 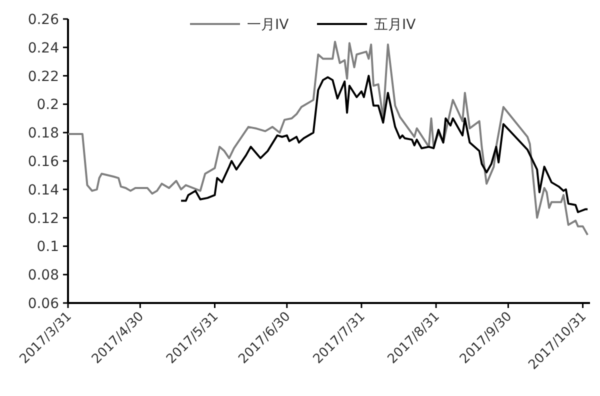 I want to click on y-tick-label: 0.14, so click(x=44, y=190).